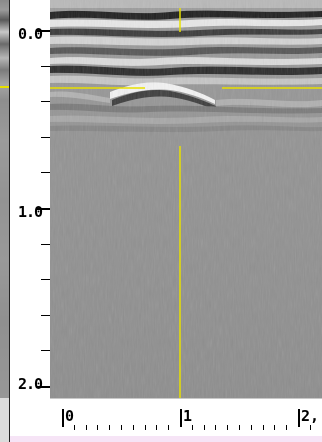  I want to click on status-strip, so click(166, 439).